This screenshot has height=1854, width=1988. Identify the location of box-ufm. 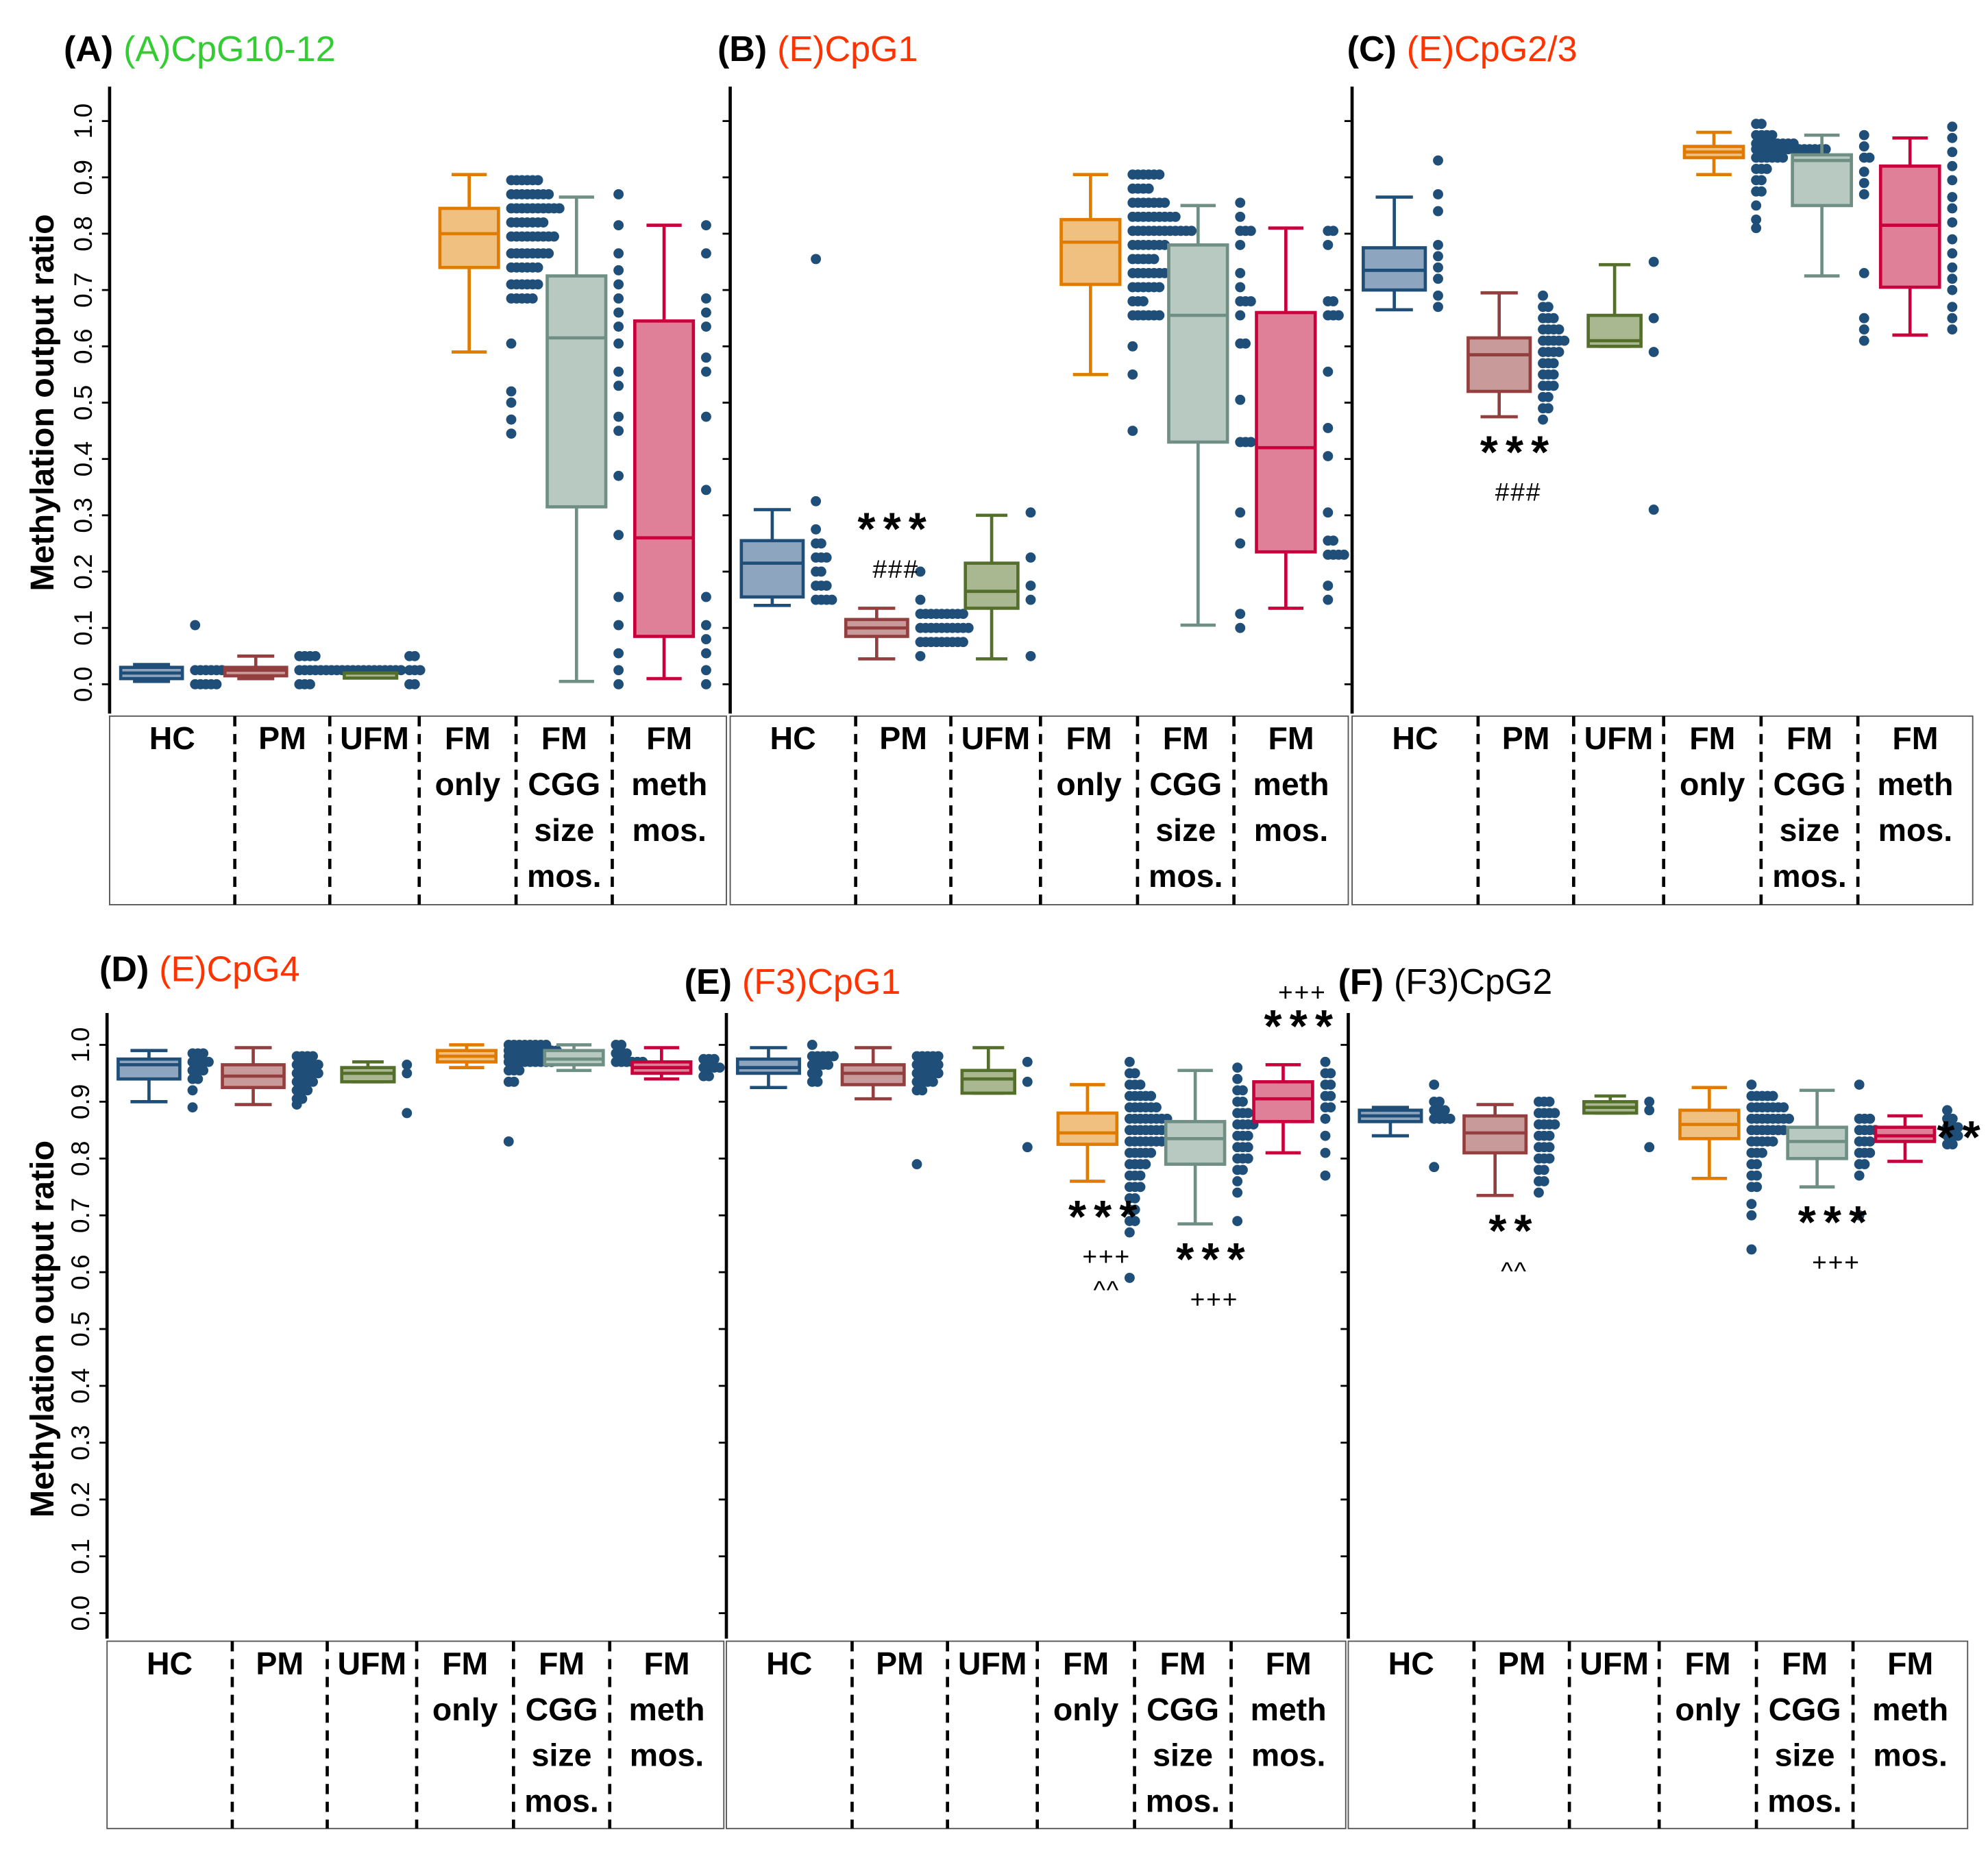
(384, 670).